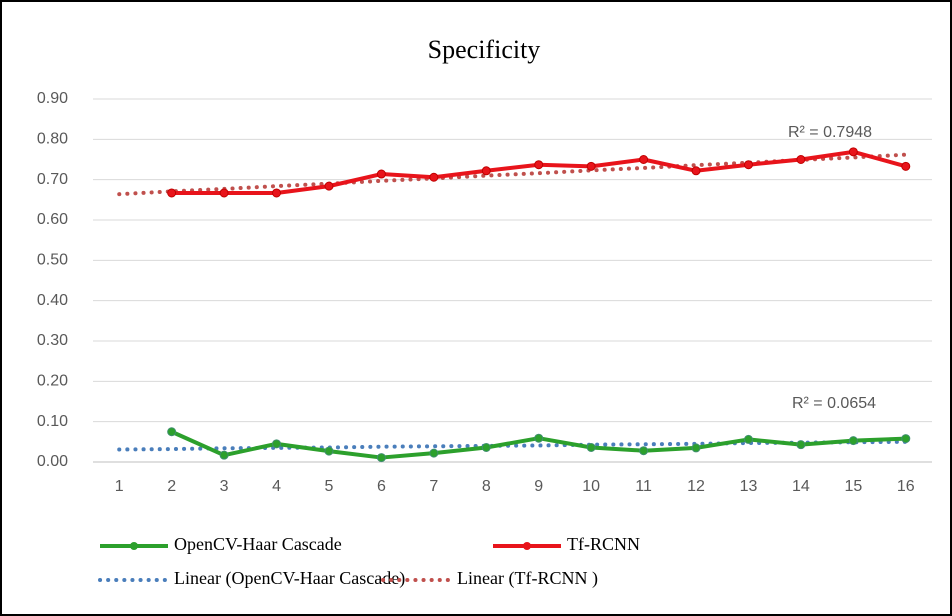 The height and width of the screenshot is (616, 952). What do you see at coordinates (52, 421) in the screenshot?
I see `y-tick-label: 0.10` at bounding box center [52, 421].